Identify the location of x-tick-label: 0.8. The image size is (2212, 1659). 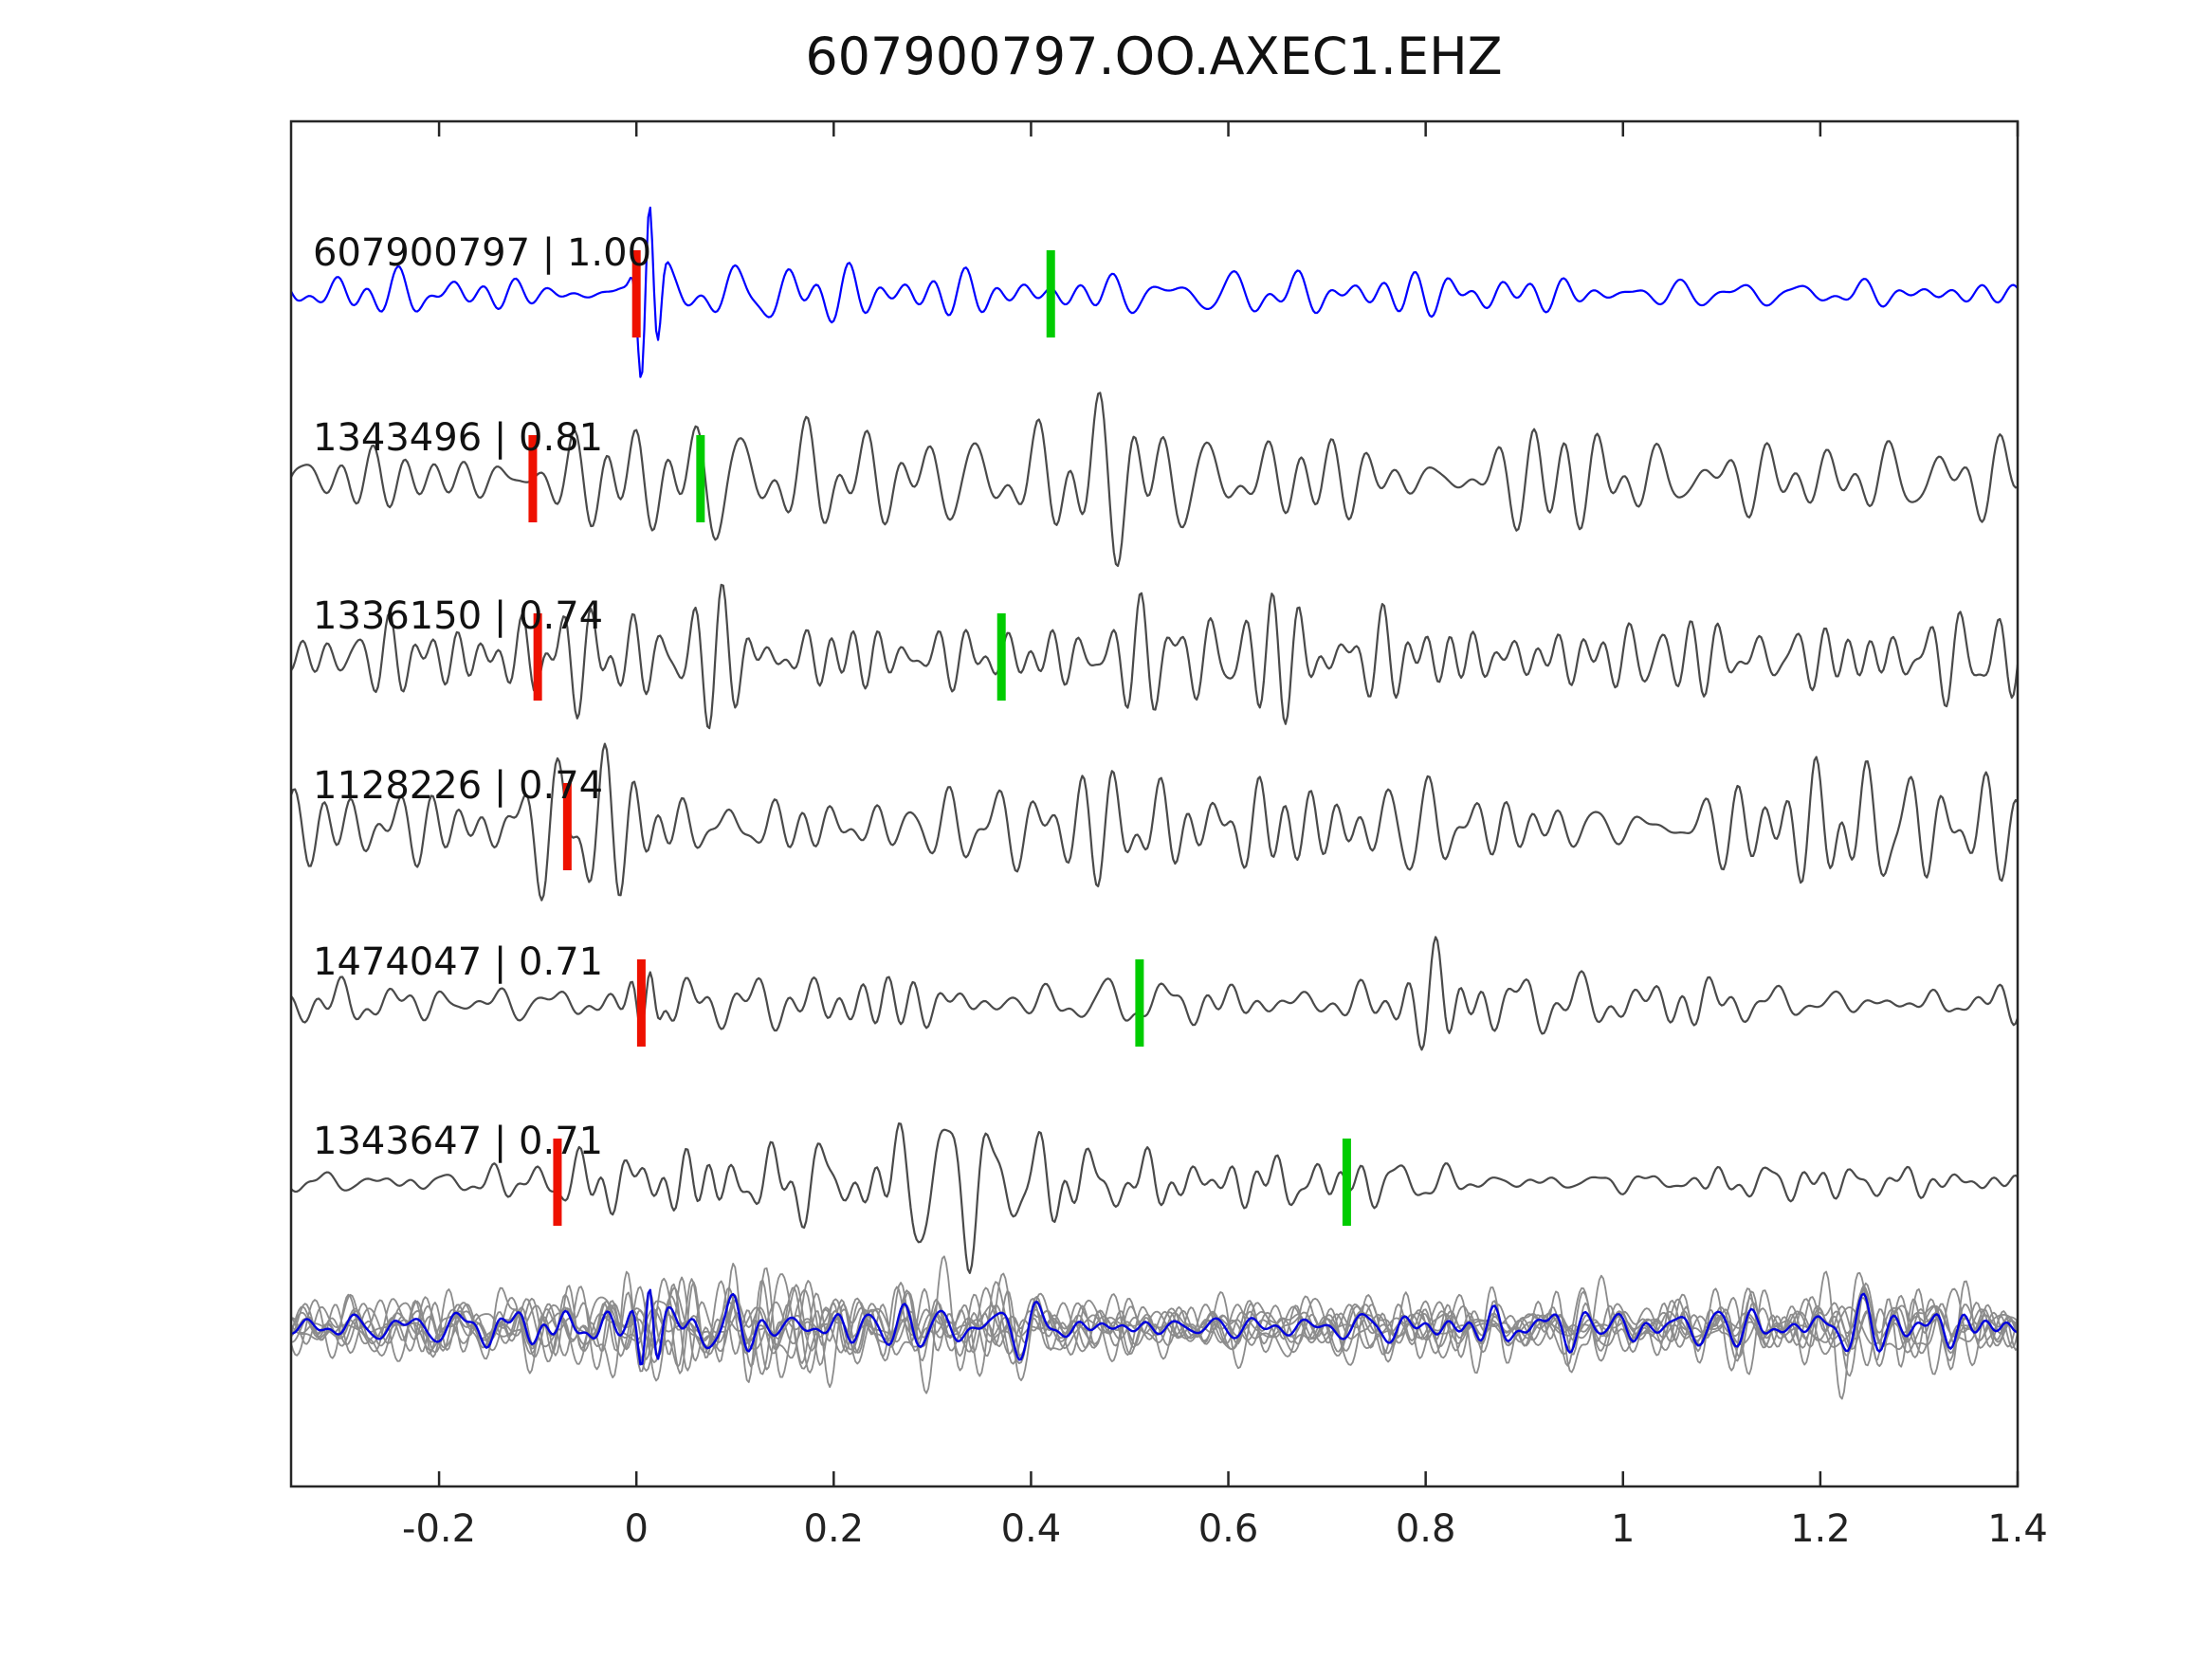
(1426, 1529).